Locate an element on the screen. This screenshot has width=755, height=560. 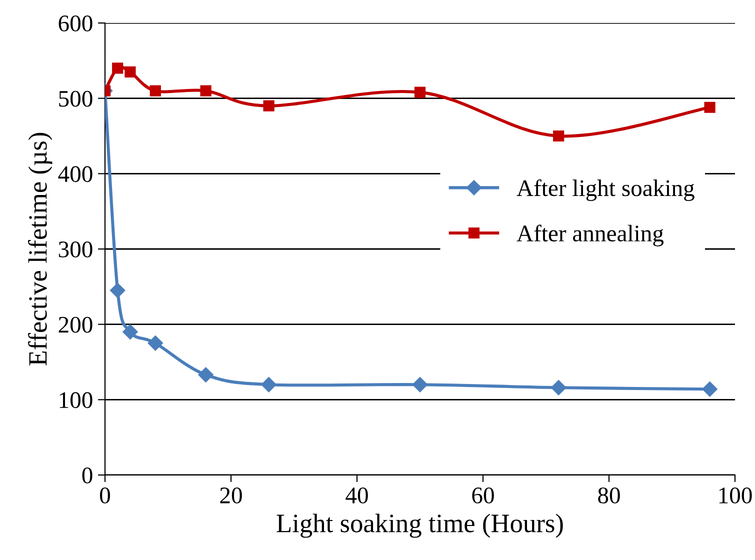
y-tick-label: 500 is located at coordinates (75, 98).